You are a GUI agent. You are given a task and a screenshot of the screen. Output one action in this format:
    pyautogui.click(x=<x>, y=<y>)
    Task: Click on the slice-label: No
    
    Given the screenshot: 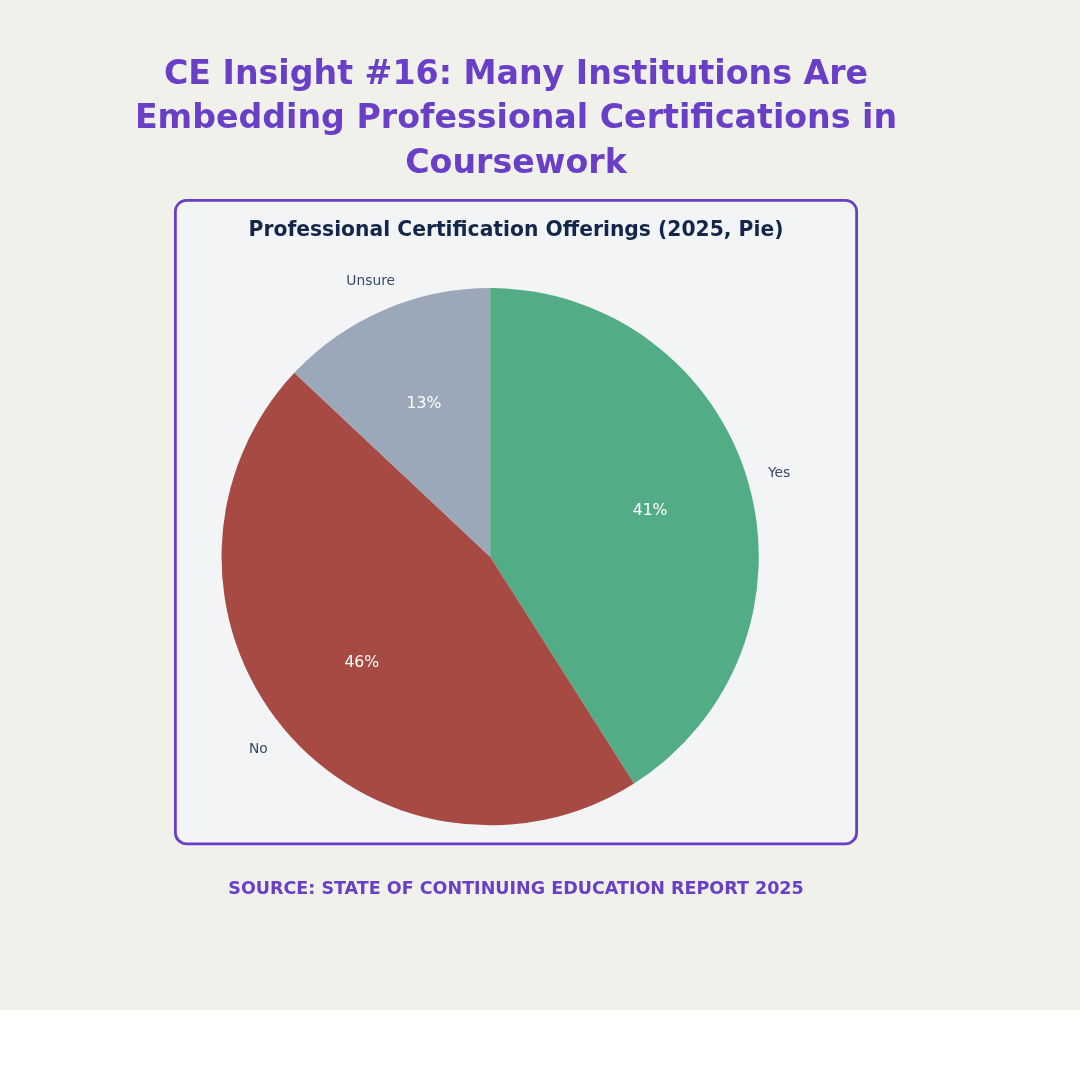 What is the action you would take?
    pyautogui.click(x=258, y=748)
    